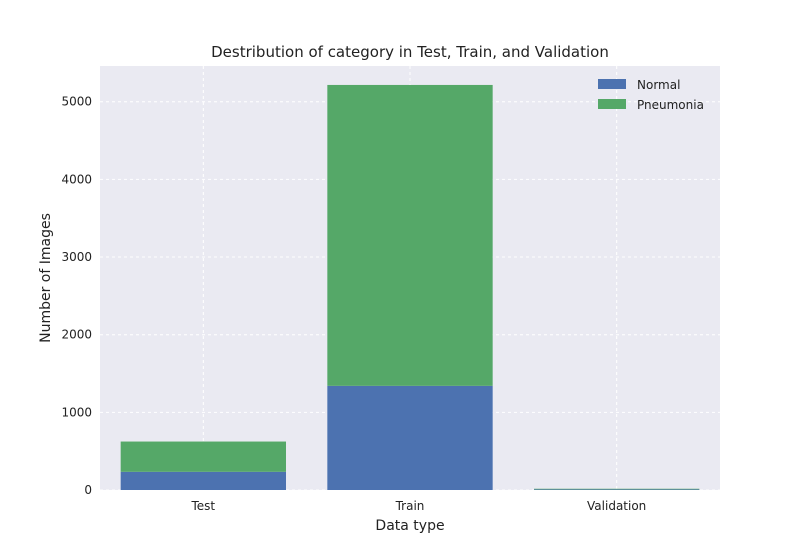 The width and height of the screenshot is (800, 554). What do you see at coordinates (76, 257) in the screenshot?
I see `y-tick-label: 3000` at bounding box center [76, 257].